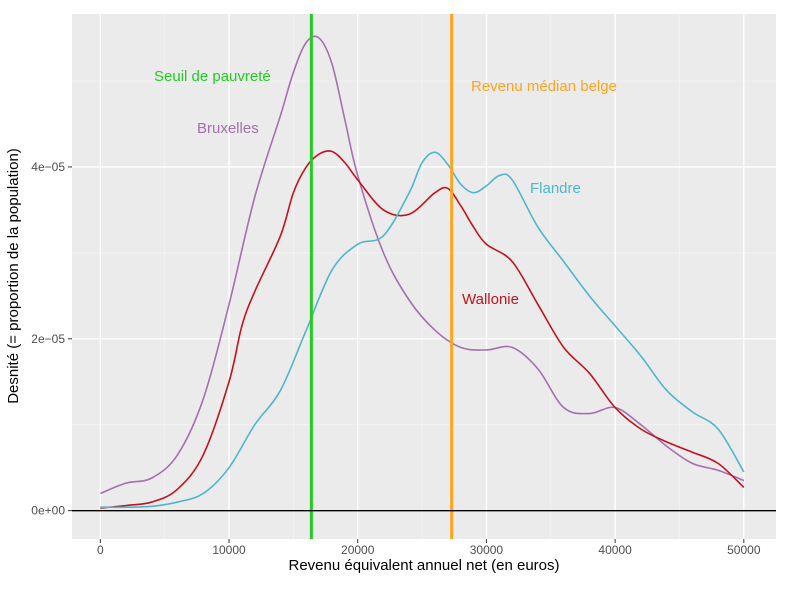  I want to click on x-tick-label: 40000, so click(615, 550).